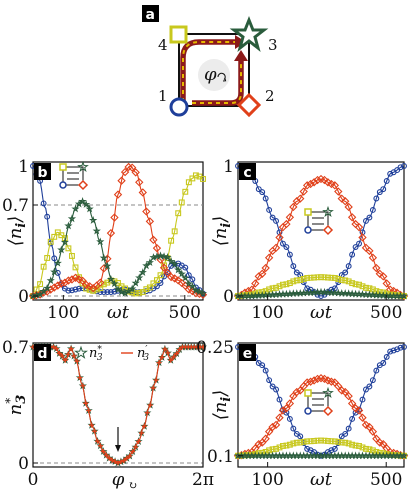  I want to click on y-axis-label-sub: i, so click(226, 399).